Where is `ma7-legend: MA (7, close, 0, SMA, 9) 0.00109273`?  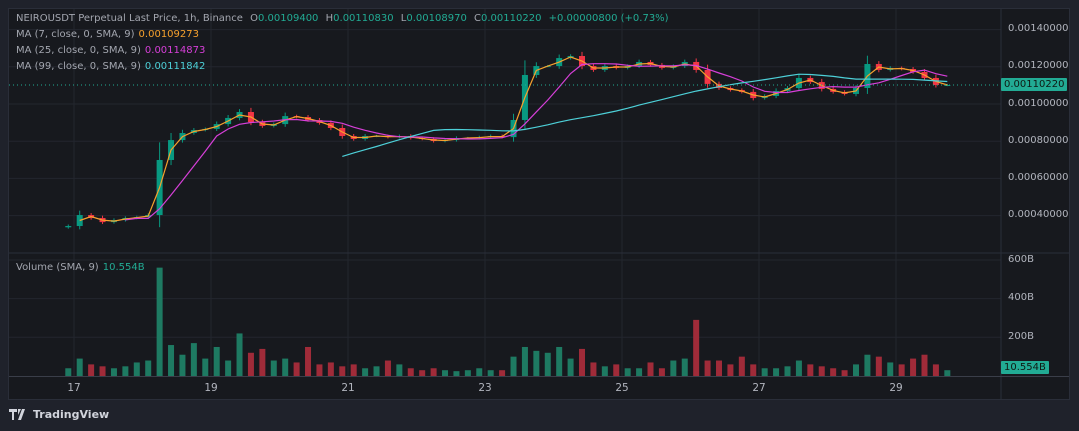
ma7-legend: MA (7, close, 0, SMA, 9) 0.00109273 is located at coordinates (109, 34).